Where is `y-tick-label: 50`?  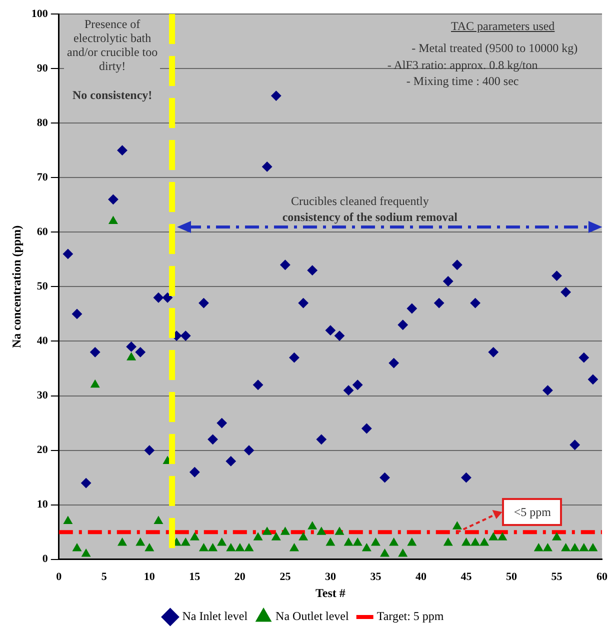 y-tick-label: 50 is located at coordinates (42, 286).